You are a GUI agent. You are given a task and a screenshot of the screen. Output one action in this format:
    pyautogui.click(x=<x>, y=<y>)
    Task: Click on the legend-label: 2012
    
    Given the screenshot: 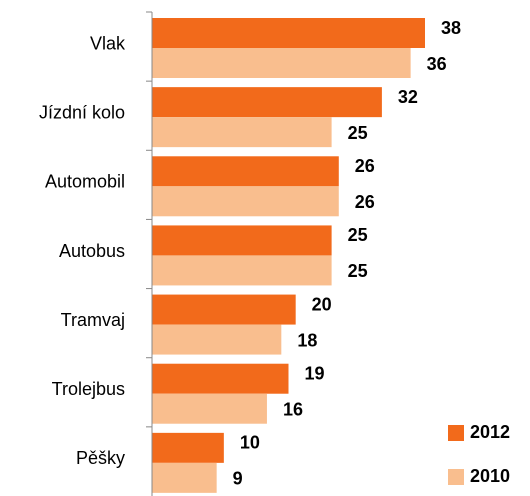 What is the action you would take?
    pyautogui.click(x=490, y=432)
    